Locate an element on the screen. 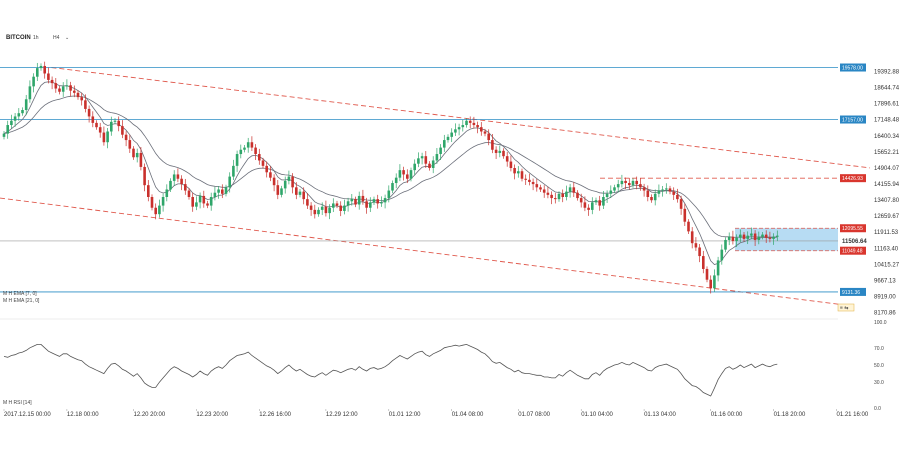 Image resolution: width=900 pixels, height=449 pixels. ema21-legend: M H EMA [21, 0] is located at coordinates (21, 301).